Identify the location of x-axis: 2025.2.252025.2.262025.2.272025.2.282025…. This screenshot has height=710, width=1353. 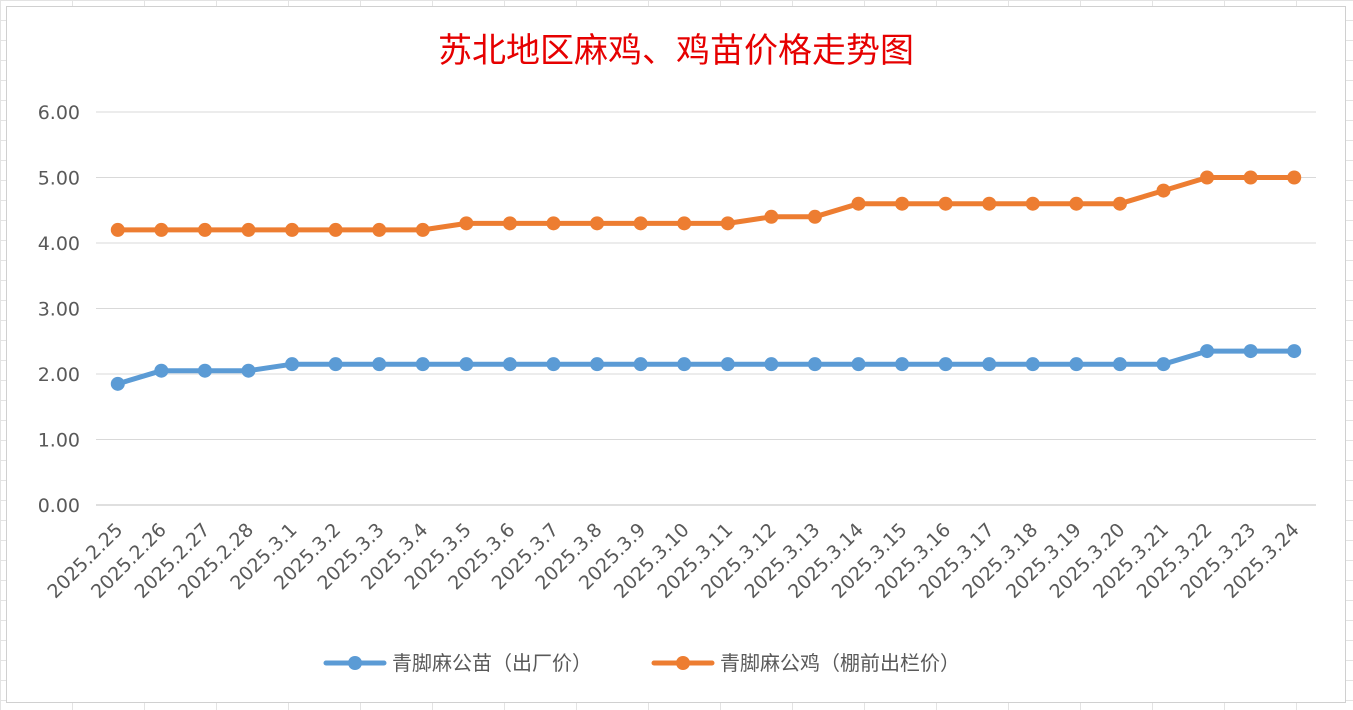
(673, 561).